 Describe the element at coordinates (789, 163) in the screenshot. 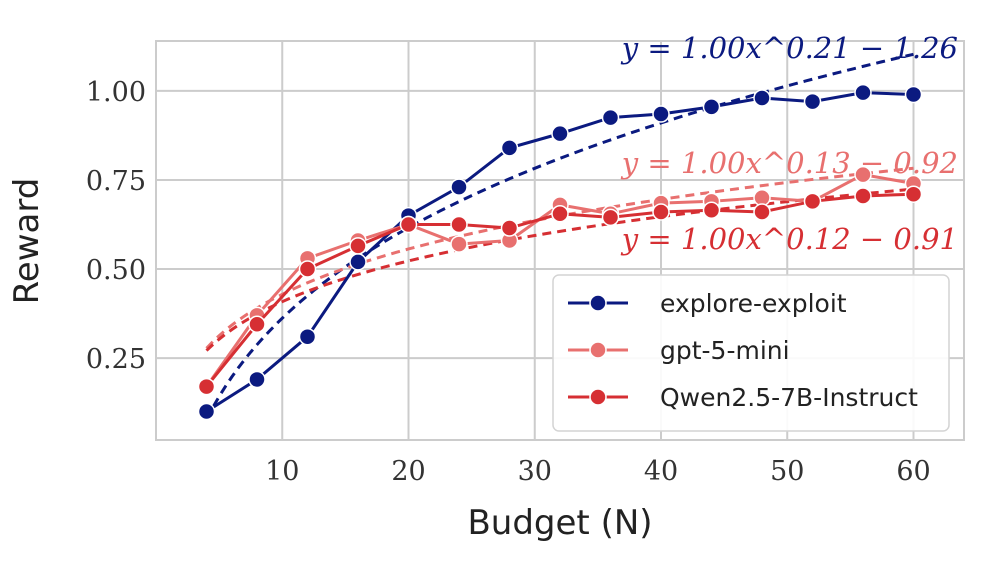

I see `fit-equation: y = 1.00x^0.13 − 0.92` at that location.